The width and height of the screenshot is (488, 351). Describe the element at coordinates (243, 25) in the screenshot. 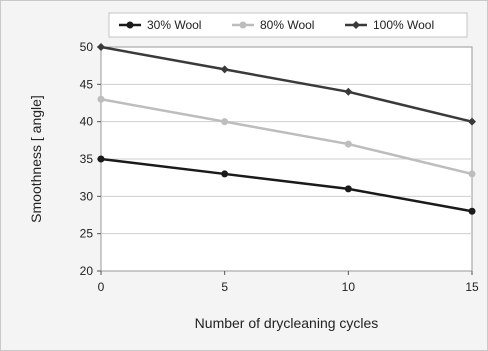

I see `legend-marker-80-wool` at that location.